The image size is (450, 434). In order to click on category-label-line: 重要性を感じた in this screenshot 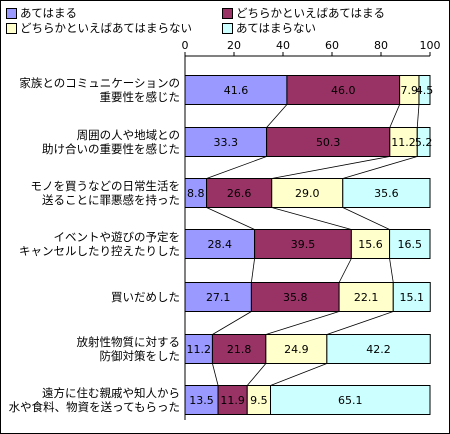, I will do `click(140, 97)`.